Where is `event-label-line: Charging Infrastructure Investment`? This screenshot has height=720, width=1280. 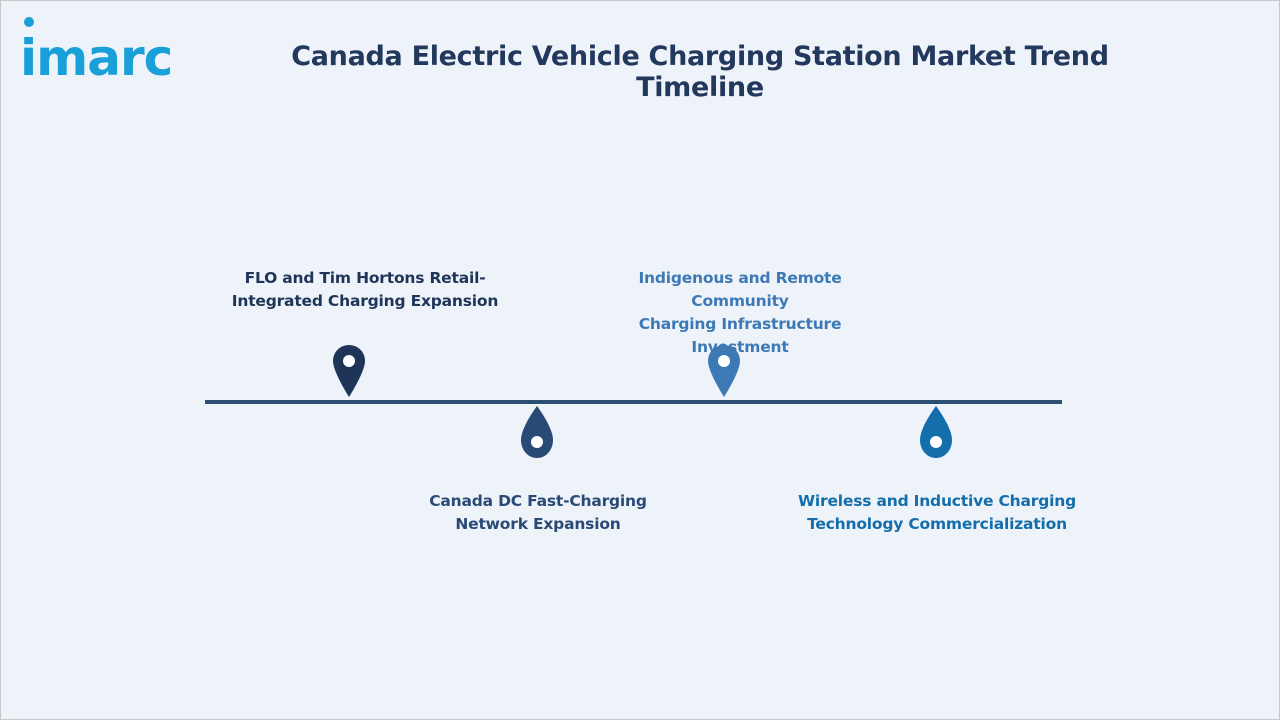 event-label-line: Charging Infrastructure Investment is located at coordinates (740, 335).